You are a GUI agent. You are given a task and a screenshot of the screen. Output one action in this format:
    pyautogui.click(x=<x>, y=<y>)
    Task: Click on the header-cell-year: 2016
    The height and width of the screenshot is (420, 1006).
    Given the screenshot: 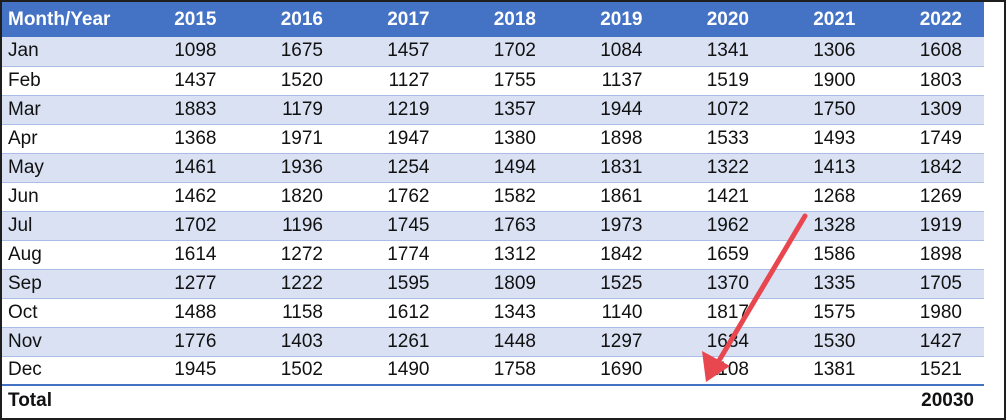 What is the action you would take?
    pyautogui.click(x=301, y=19)
    